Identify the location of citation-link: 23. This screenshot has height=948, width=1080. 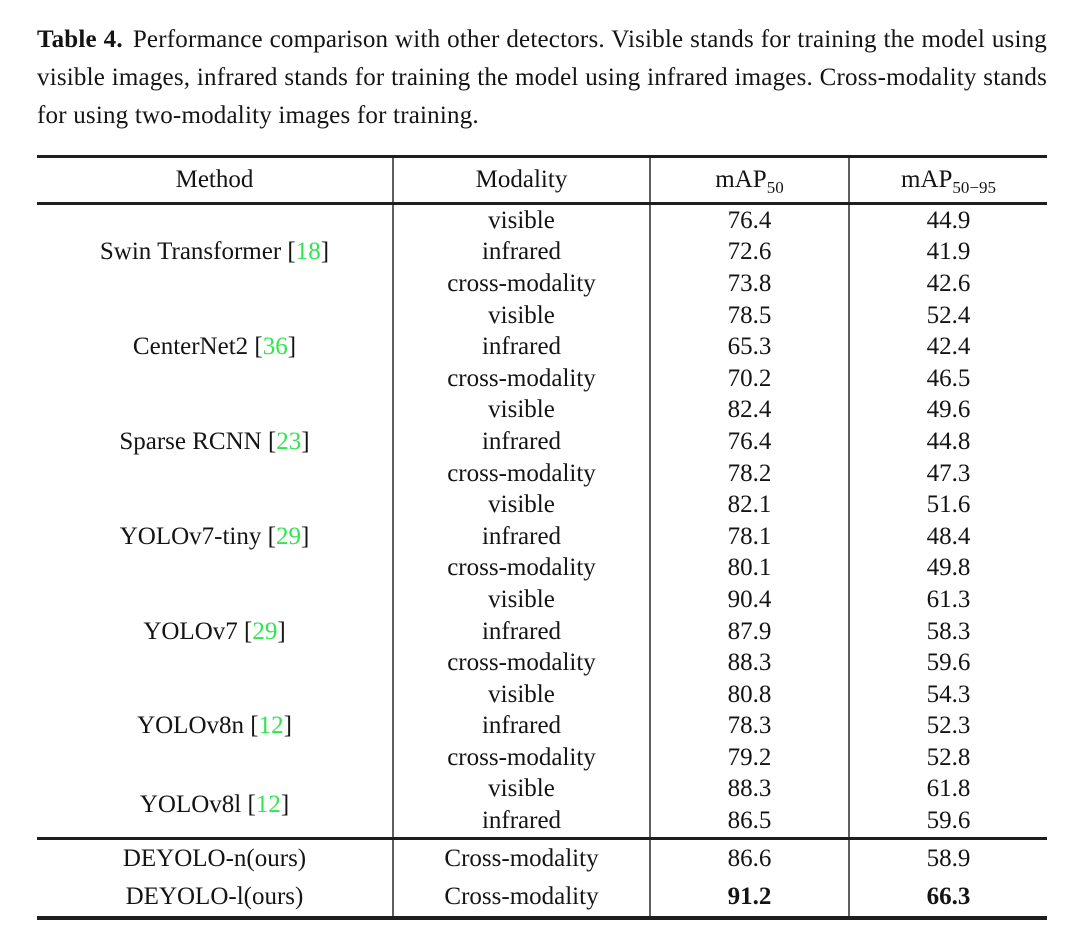
(289, 441).